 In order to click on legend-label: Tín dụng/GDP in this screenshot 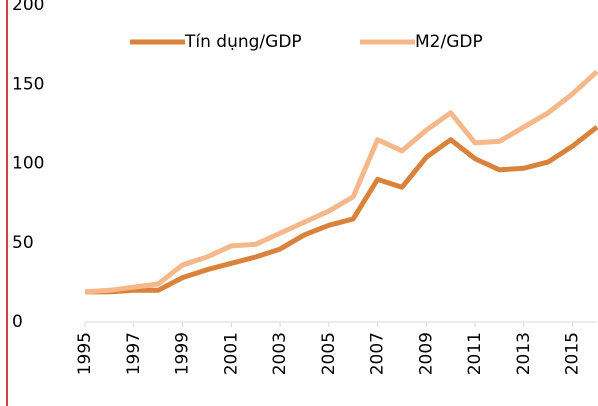, I will do `click(243, 42)`.